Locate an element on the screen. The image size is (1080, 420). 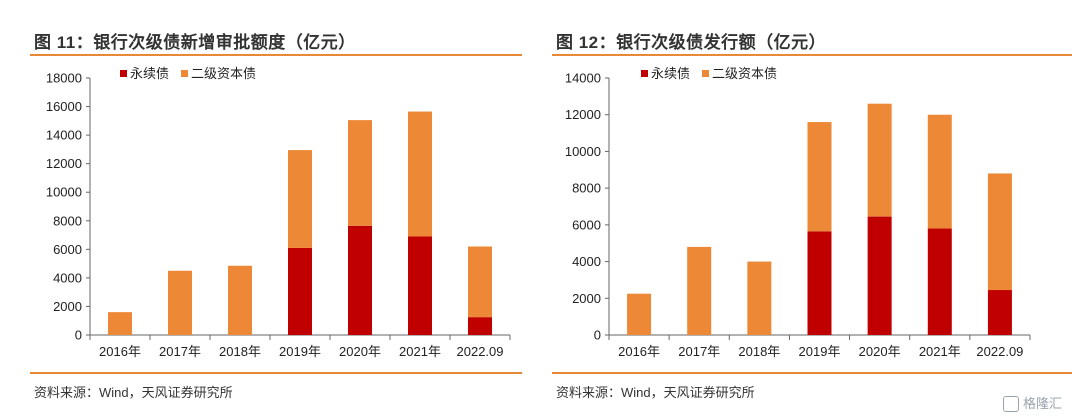
y-tick-label: 16000 is located at coordinates (64, 106).